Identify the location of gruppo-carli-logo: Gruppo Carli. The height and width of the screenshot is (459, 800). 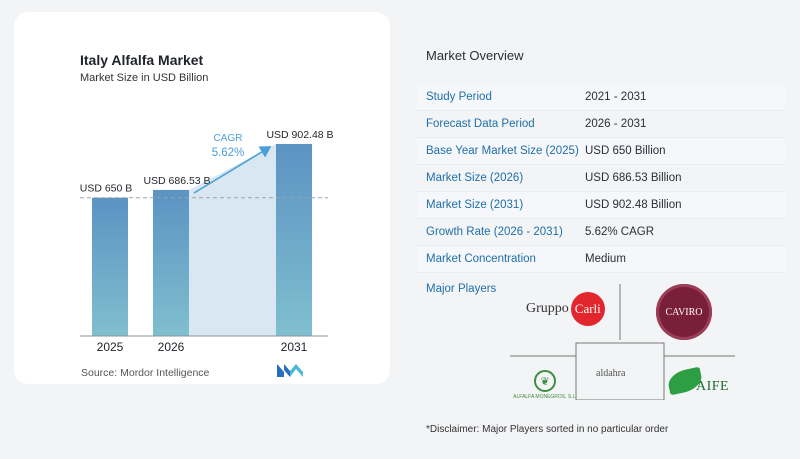
(565, 309).